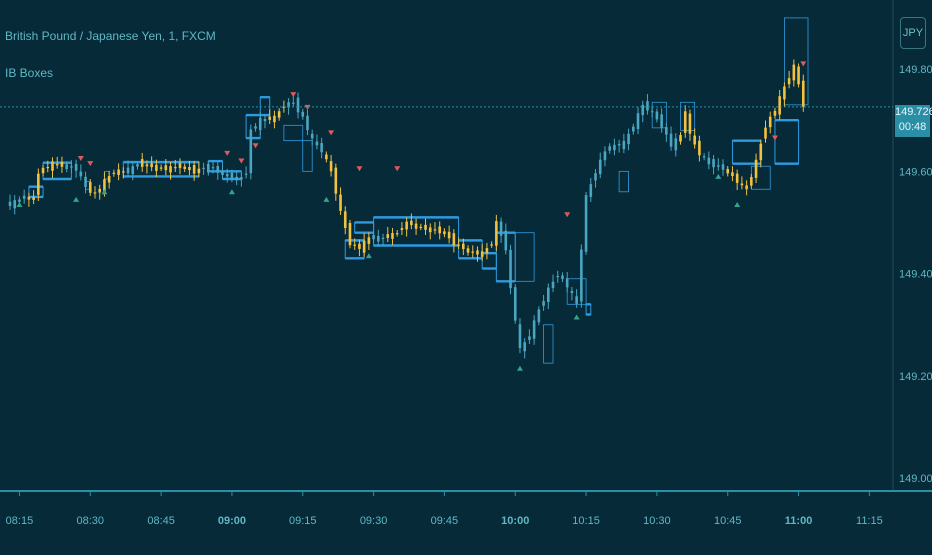  I want to click on x-tick-label: 09:15, so click(303, 521).